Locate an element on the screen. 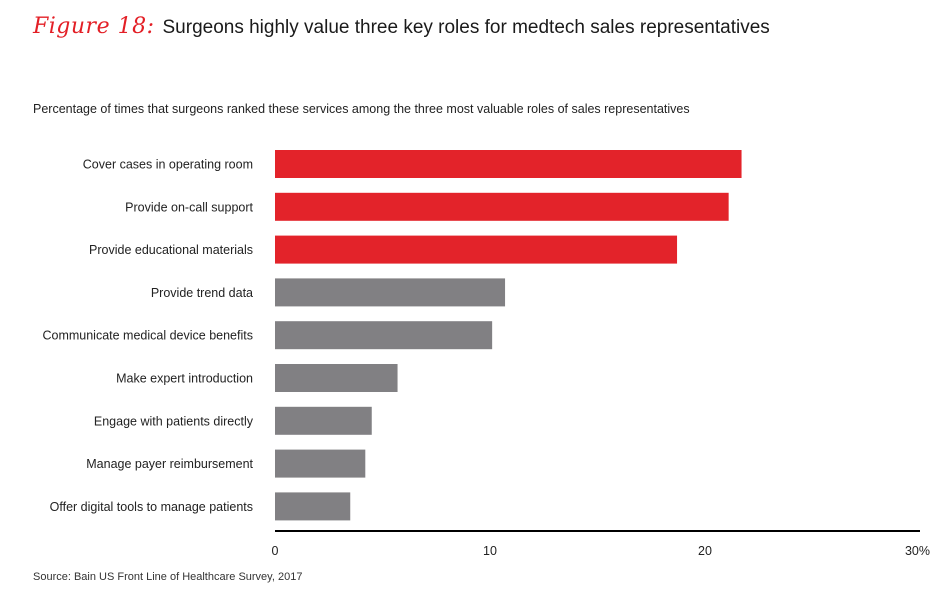 The width and height of the screenshot is (950, 603). x-tick-label: 30% is located at coordinates (917, 551).